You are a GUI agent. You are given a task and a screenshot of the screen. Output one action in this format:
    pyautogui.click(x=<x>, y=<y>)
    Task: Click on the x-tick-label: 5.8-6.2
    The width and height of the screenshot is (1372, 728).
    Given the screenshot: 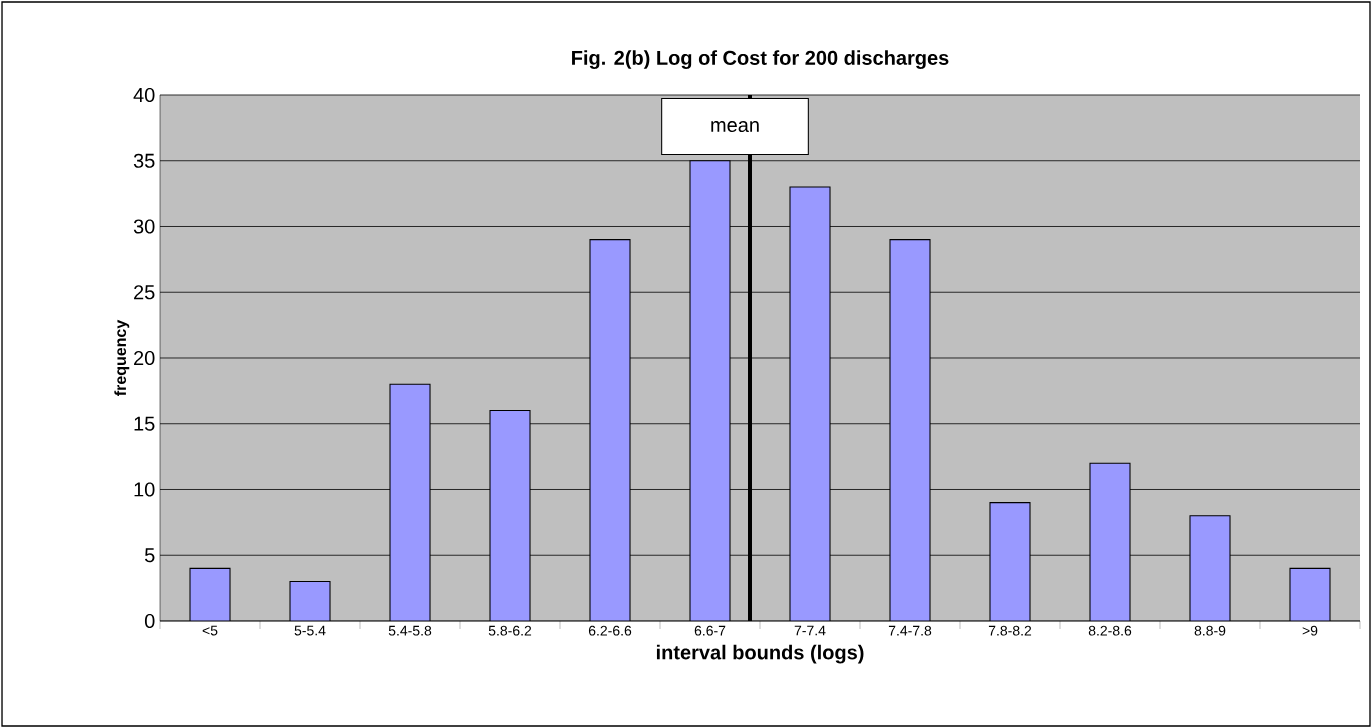 What is the action you would take?
    pyautogui.click(x=510, y=630)
    